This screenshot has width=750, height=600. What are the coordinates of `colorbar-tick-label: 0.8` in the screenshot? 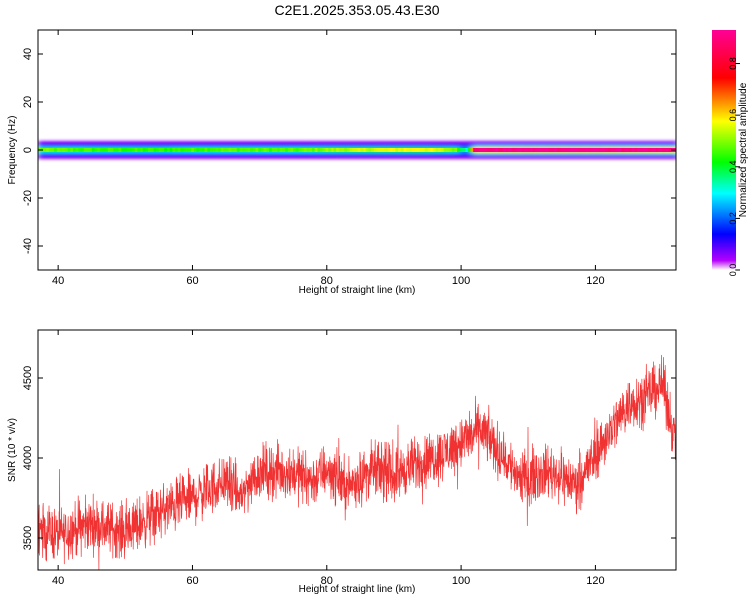 It's located at (733, 63).